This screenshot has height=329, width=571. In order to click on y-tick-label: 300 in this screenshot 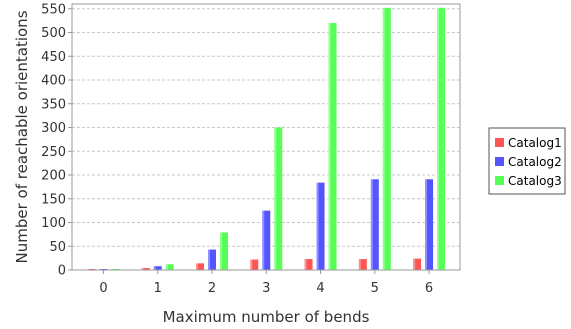, I will do `click(53, 128)`.